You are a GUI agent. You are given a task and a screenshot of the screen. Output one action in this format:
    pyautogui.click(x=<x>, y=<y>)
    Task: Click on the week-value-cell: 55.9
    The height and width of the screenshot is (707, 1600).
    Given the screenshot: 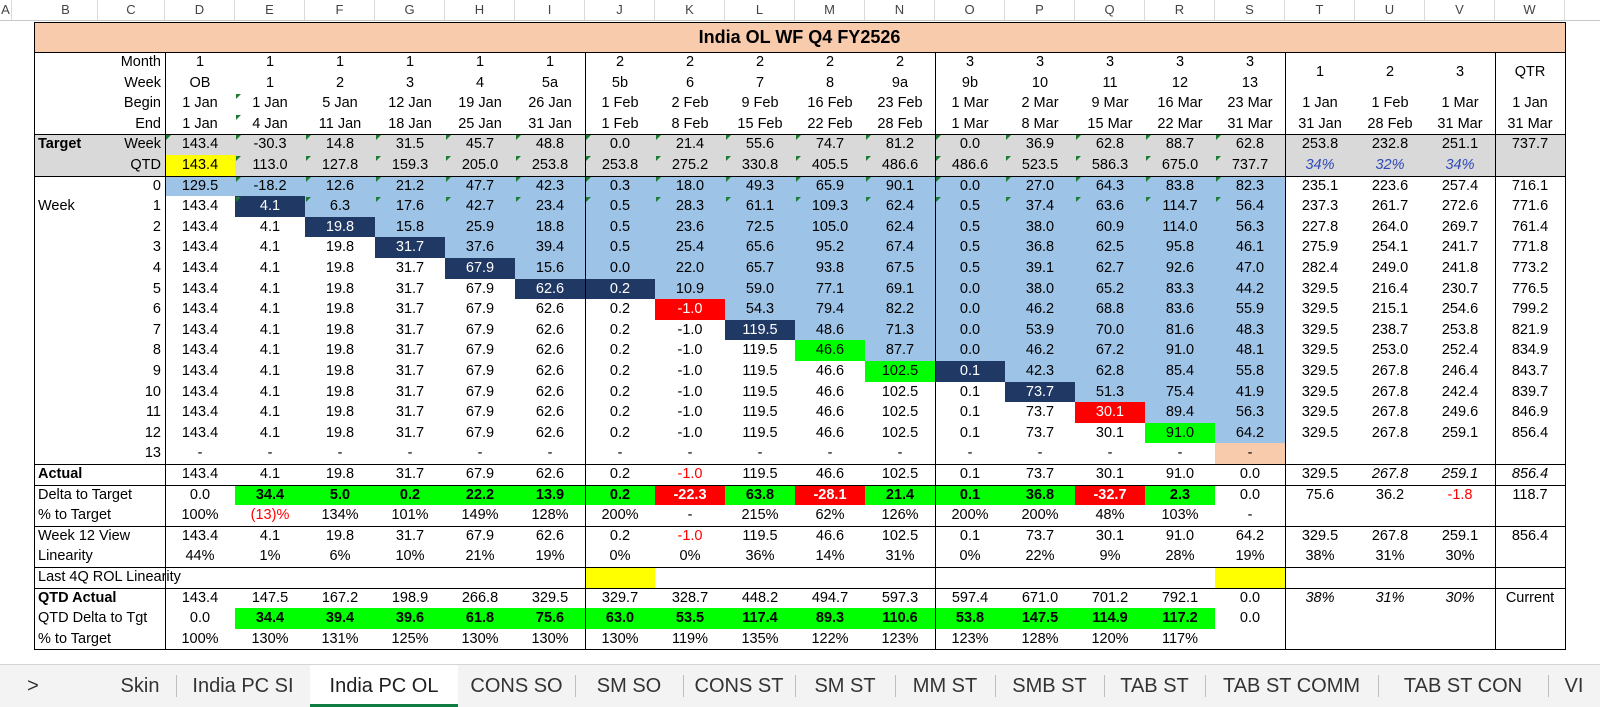 What is the action you would take?
    pyautogui.click(x=1250, y=309)
    